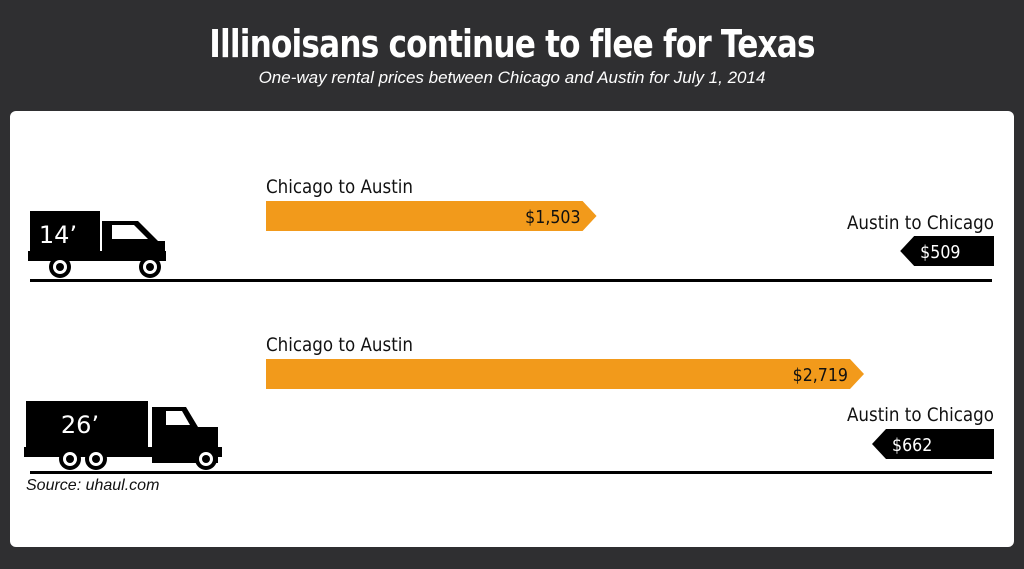  What do you see at coordinates (940, 251) in the screenshot?
I see `data-label-austin-to-chicago: $509` at bounding box center [940, 251].